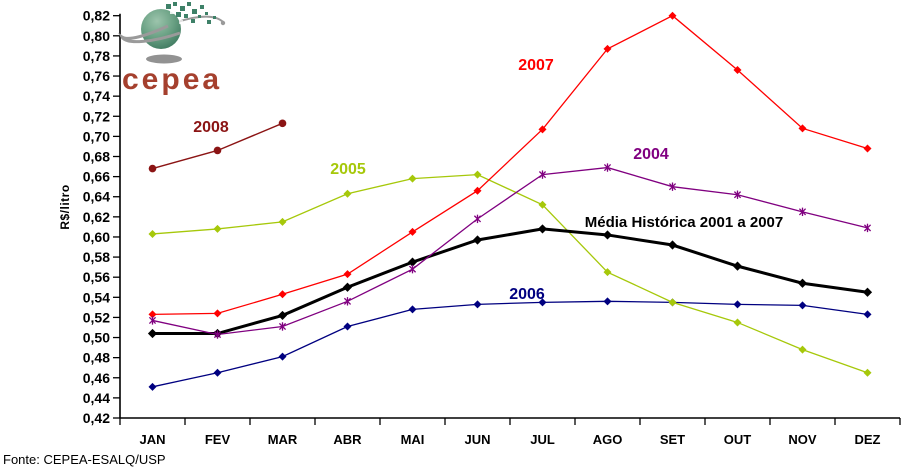 This screenshot has height=473, width=901. I want to click on source-note: Fonte: CEPEA-ESALQ/USP, so click(84, 459).